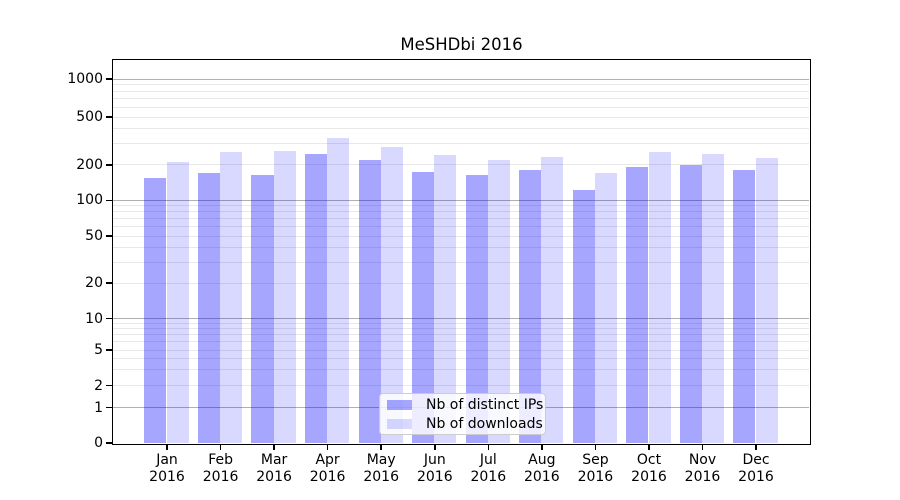 The image size is (900, 500). What do you see at coordinates (381, 468) in the screenshot?
I see `x-tick-label-may: May 2016` at bounding box center [381, 468].